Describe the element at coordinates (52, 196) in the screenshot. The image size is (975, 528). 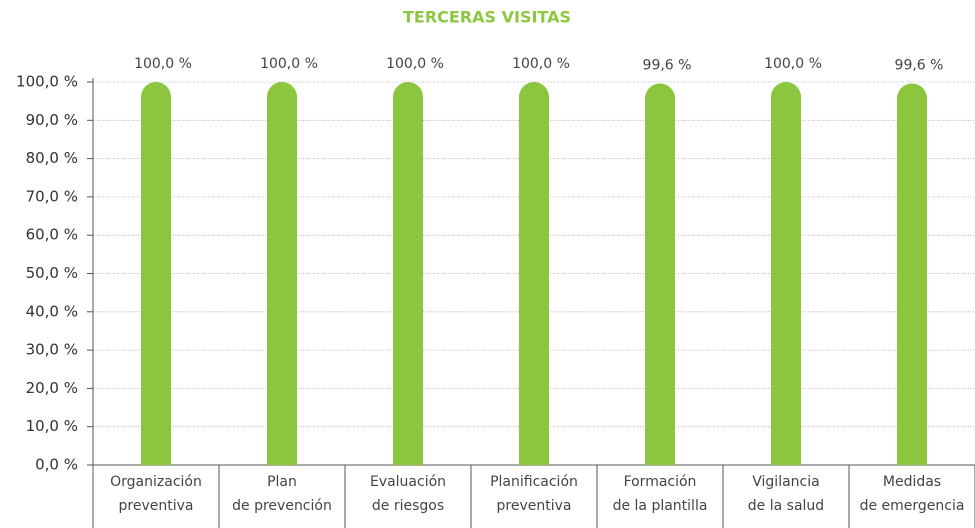
I see `y-tick-label: 70,0 %` at that location.